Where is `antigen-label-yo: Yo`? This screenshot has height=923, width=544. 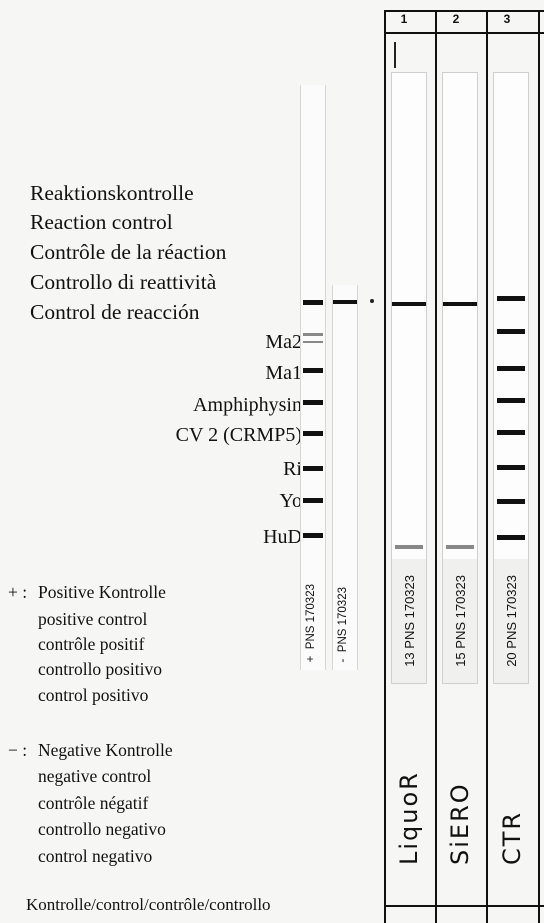 antigen-label-yo: Yo is located at coordinates (290, 501).